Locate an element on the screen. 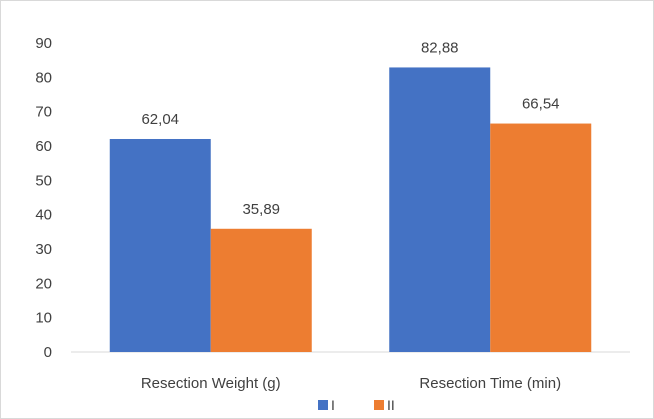 Image resolution: width=654 pixels, height=419 pixels. legend-label: II is located at coordinates (391, 405).